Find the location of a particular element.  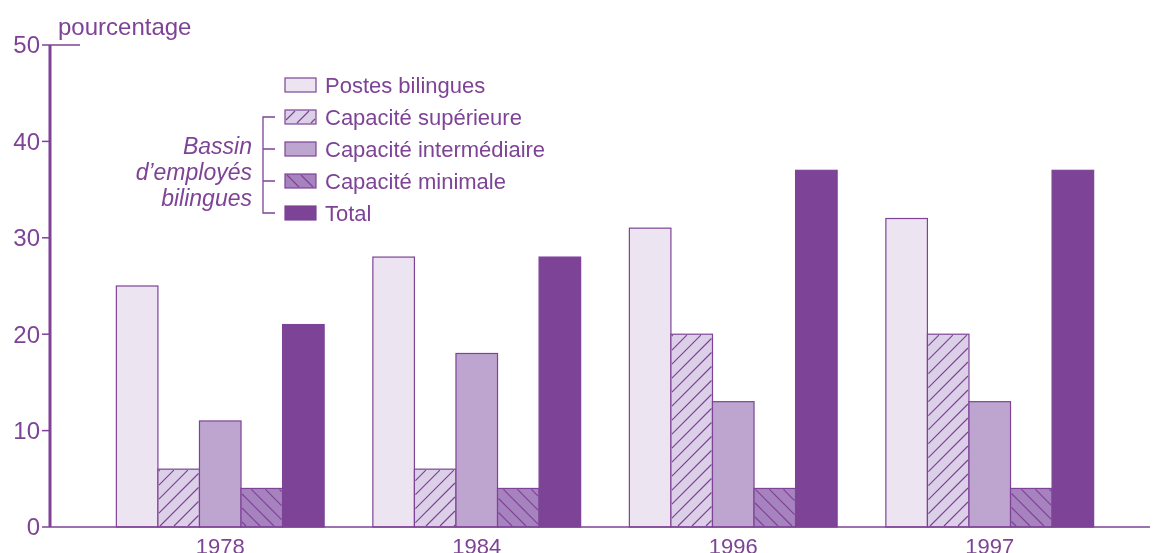

y-axis-title: pourcentage is located at coordinates (125, 26).